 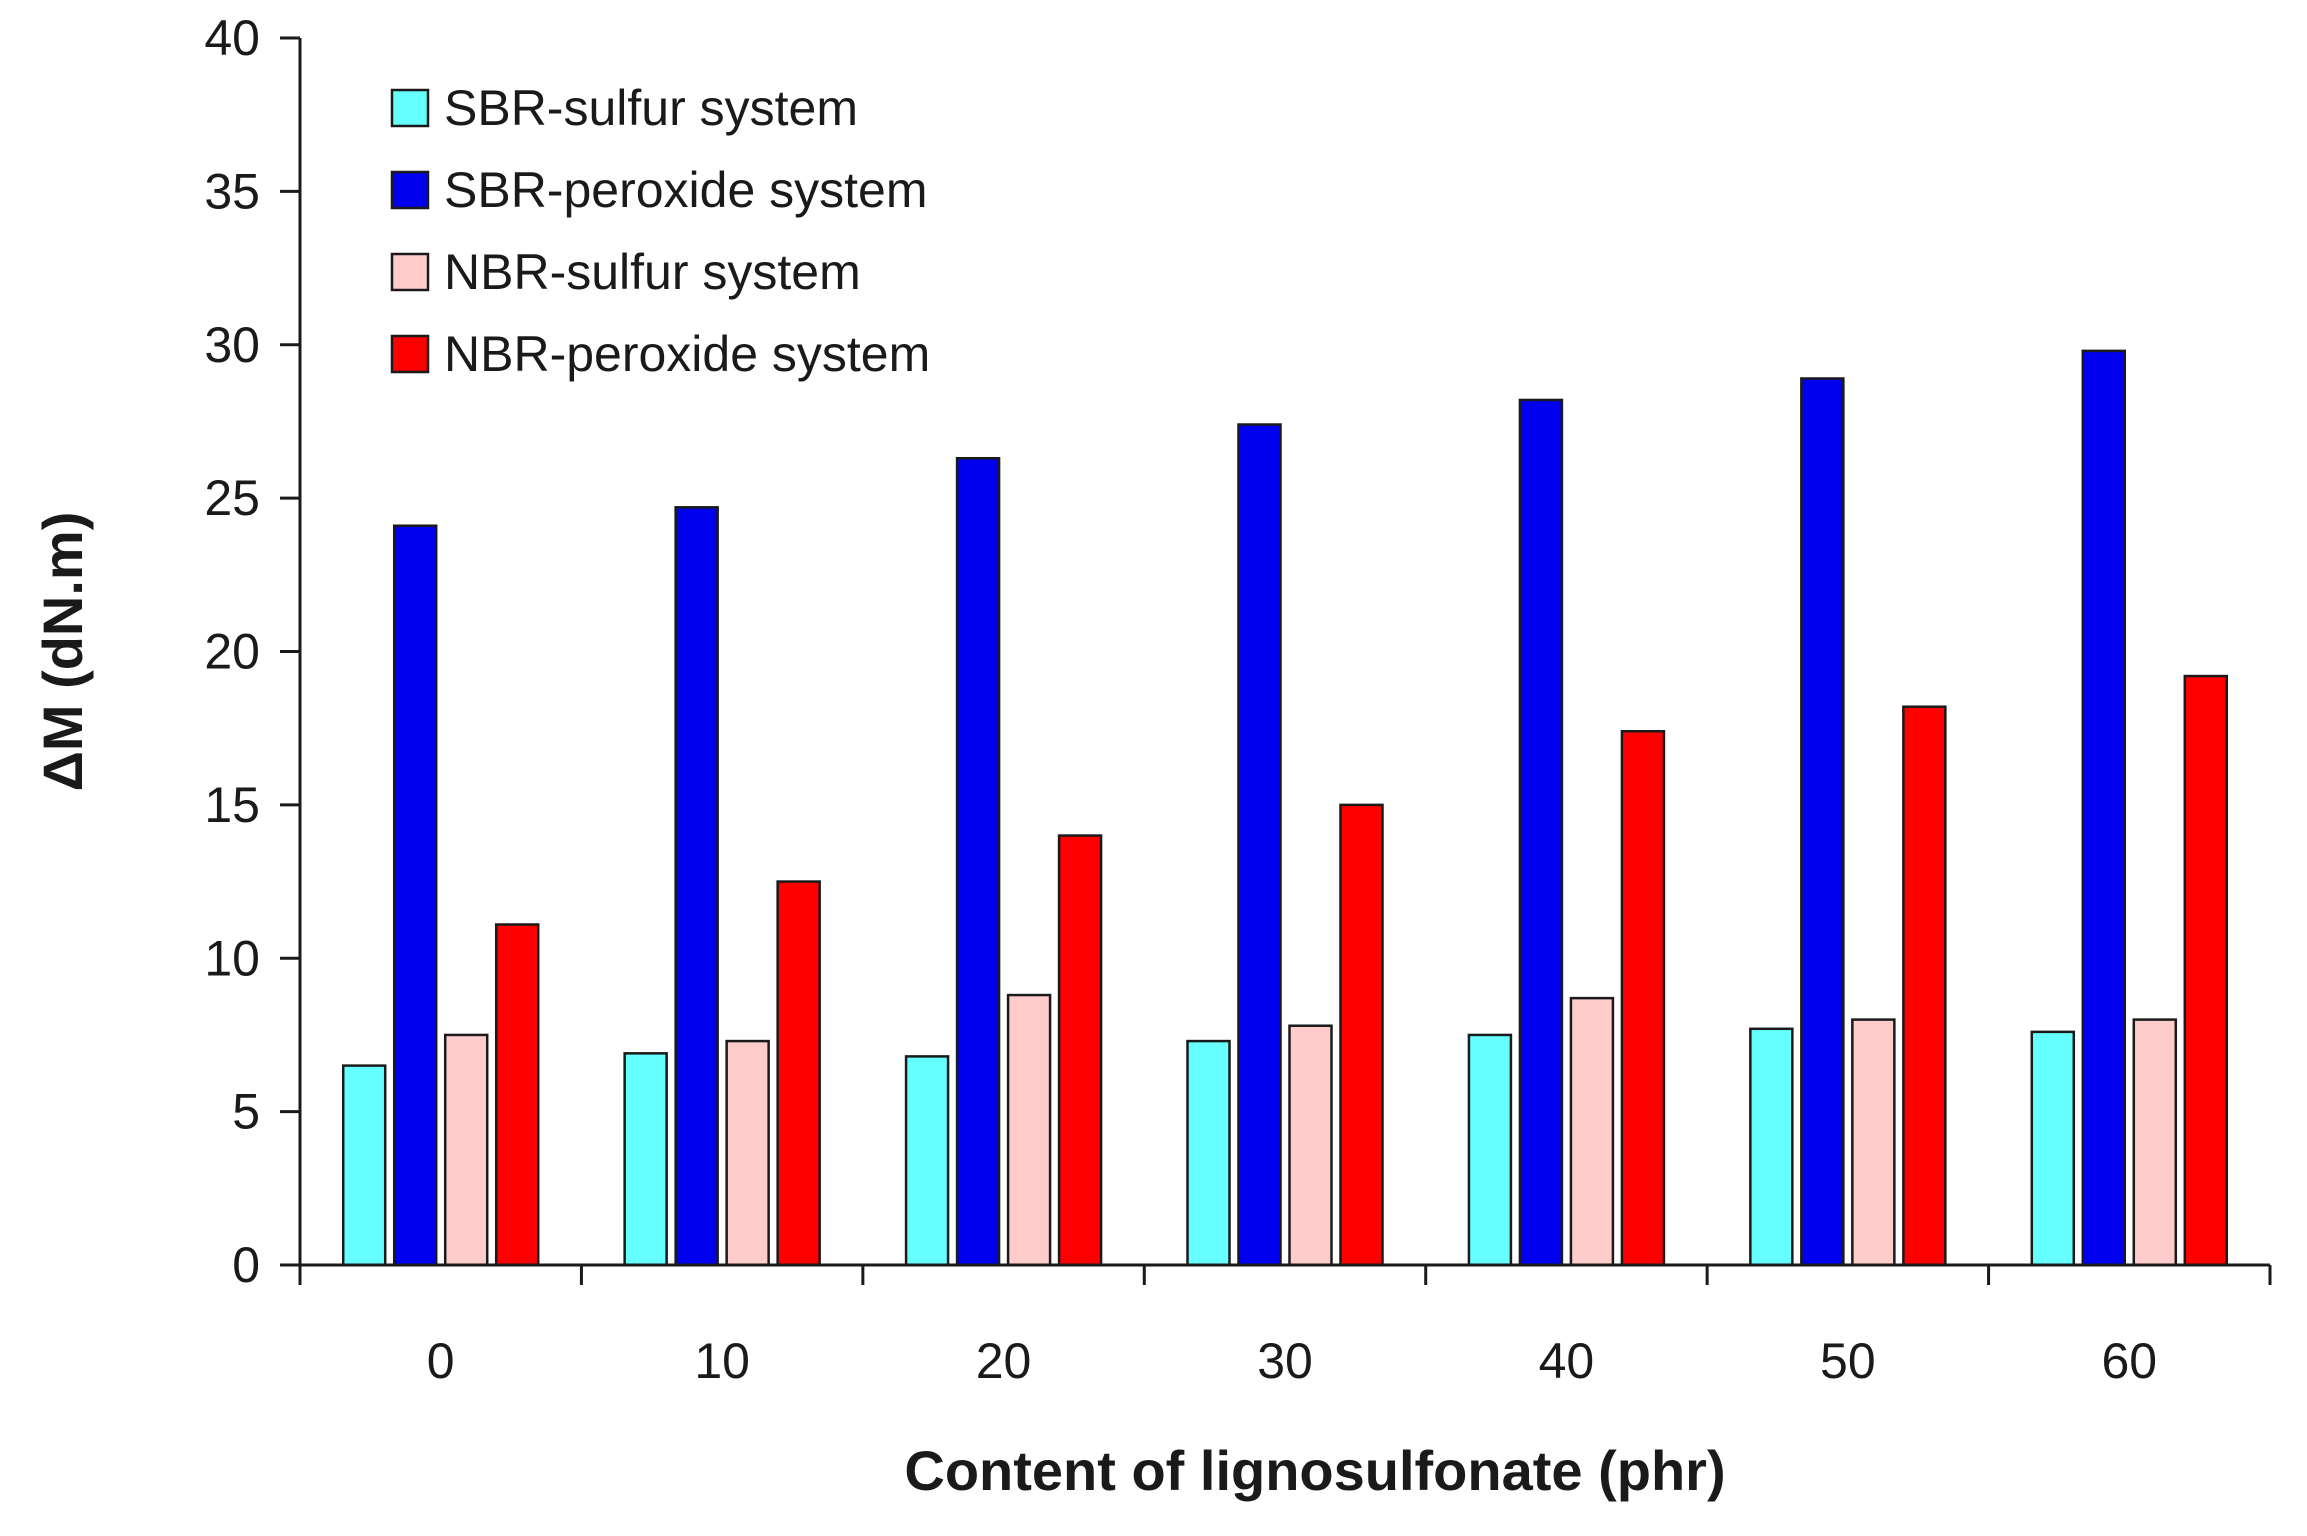 I want to click on y-tick-label: 25, so click(x=232, y=498).